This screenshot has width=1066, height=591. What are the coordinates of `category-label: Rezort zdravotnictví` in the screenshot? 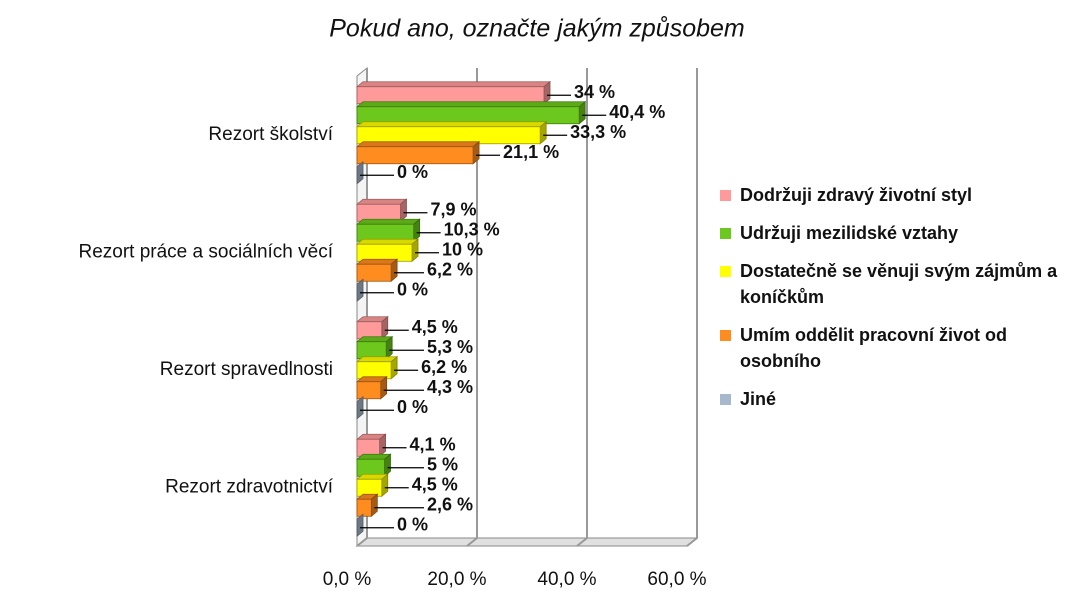 It's located at (249, 486).